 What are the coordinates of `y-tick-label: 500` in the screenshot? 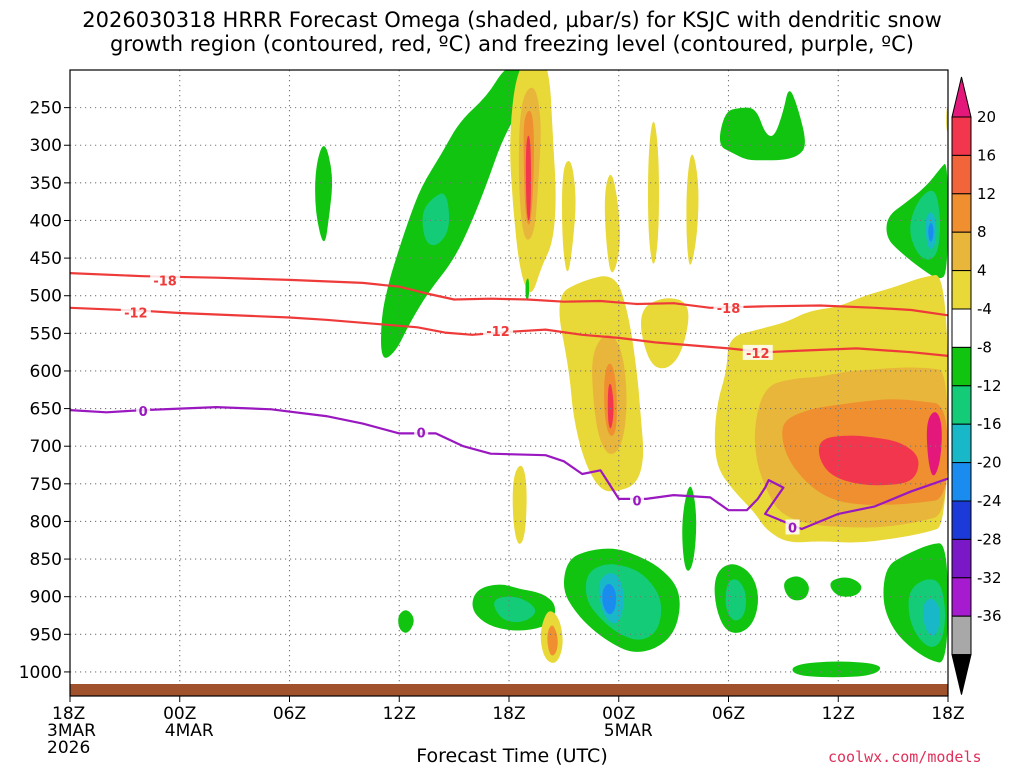 It's located at (46, 297).